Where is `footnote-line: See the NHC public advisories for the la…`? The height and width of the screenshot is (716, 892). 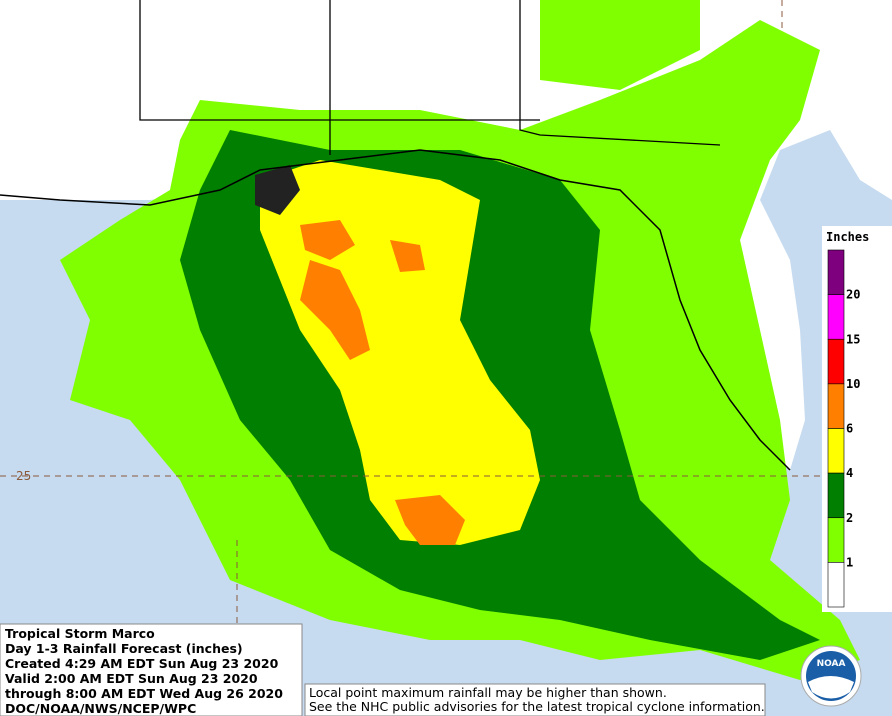 footnote-line: See the NHC public advisories for the la… is located at coordinates (537, 706).